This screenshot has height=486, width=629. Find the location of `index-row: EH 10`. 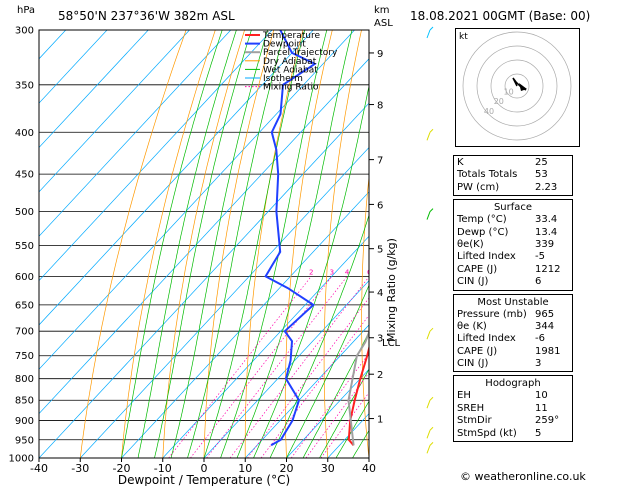

index-row: EH 10 is located at coordinates (513, 396).